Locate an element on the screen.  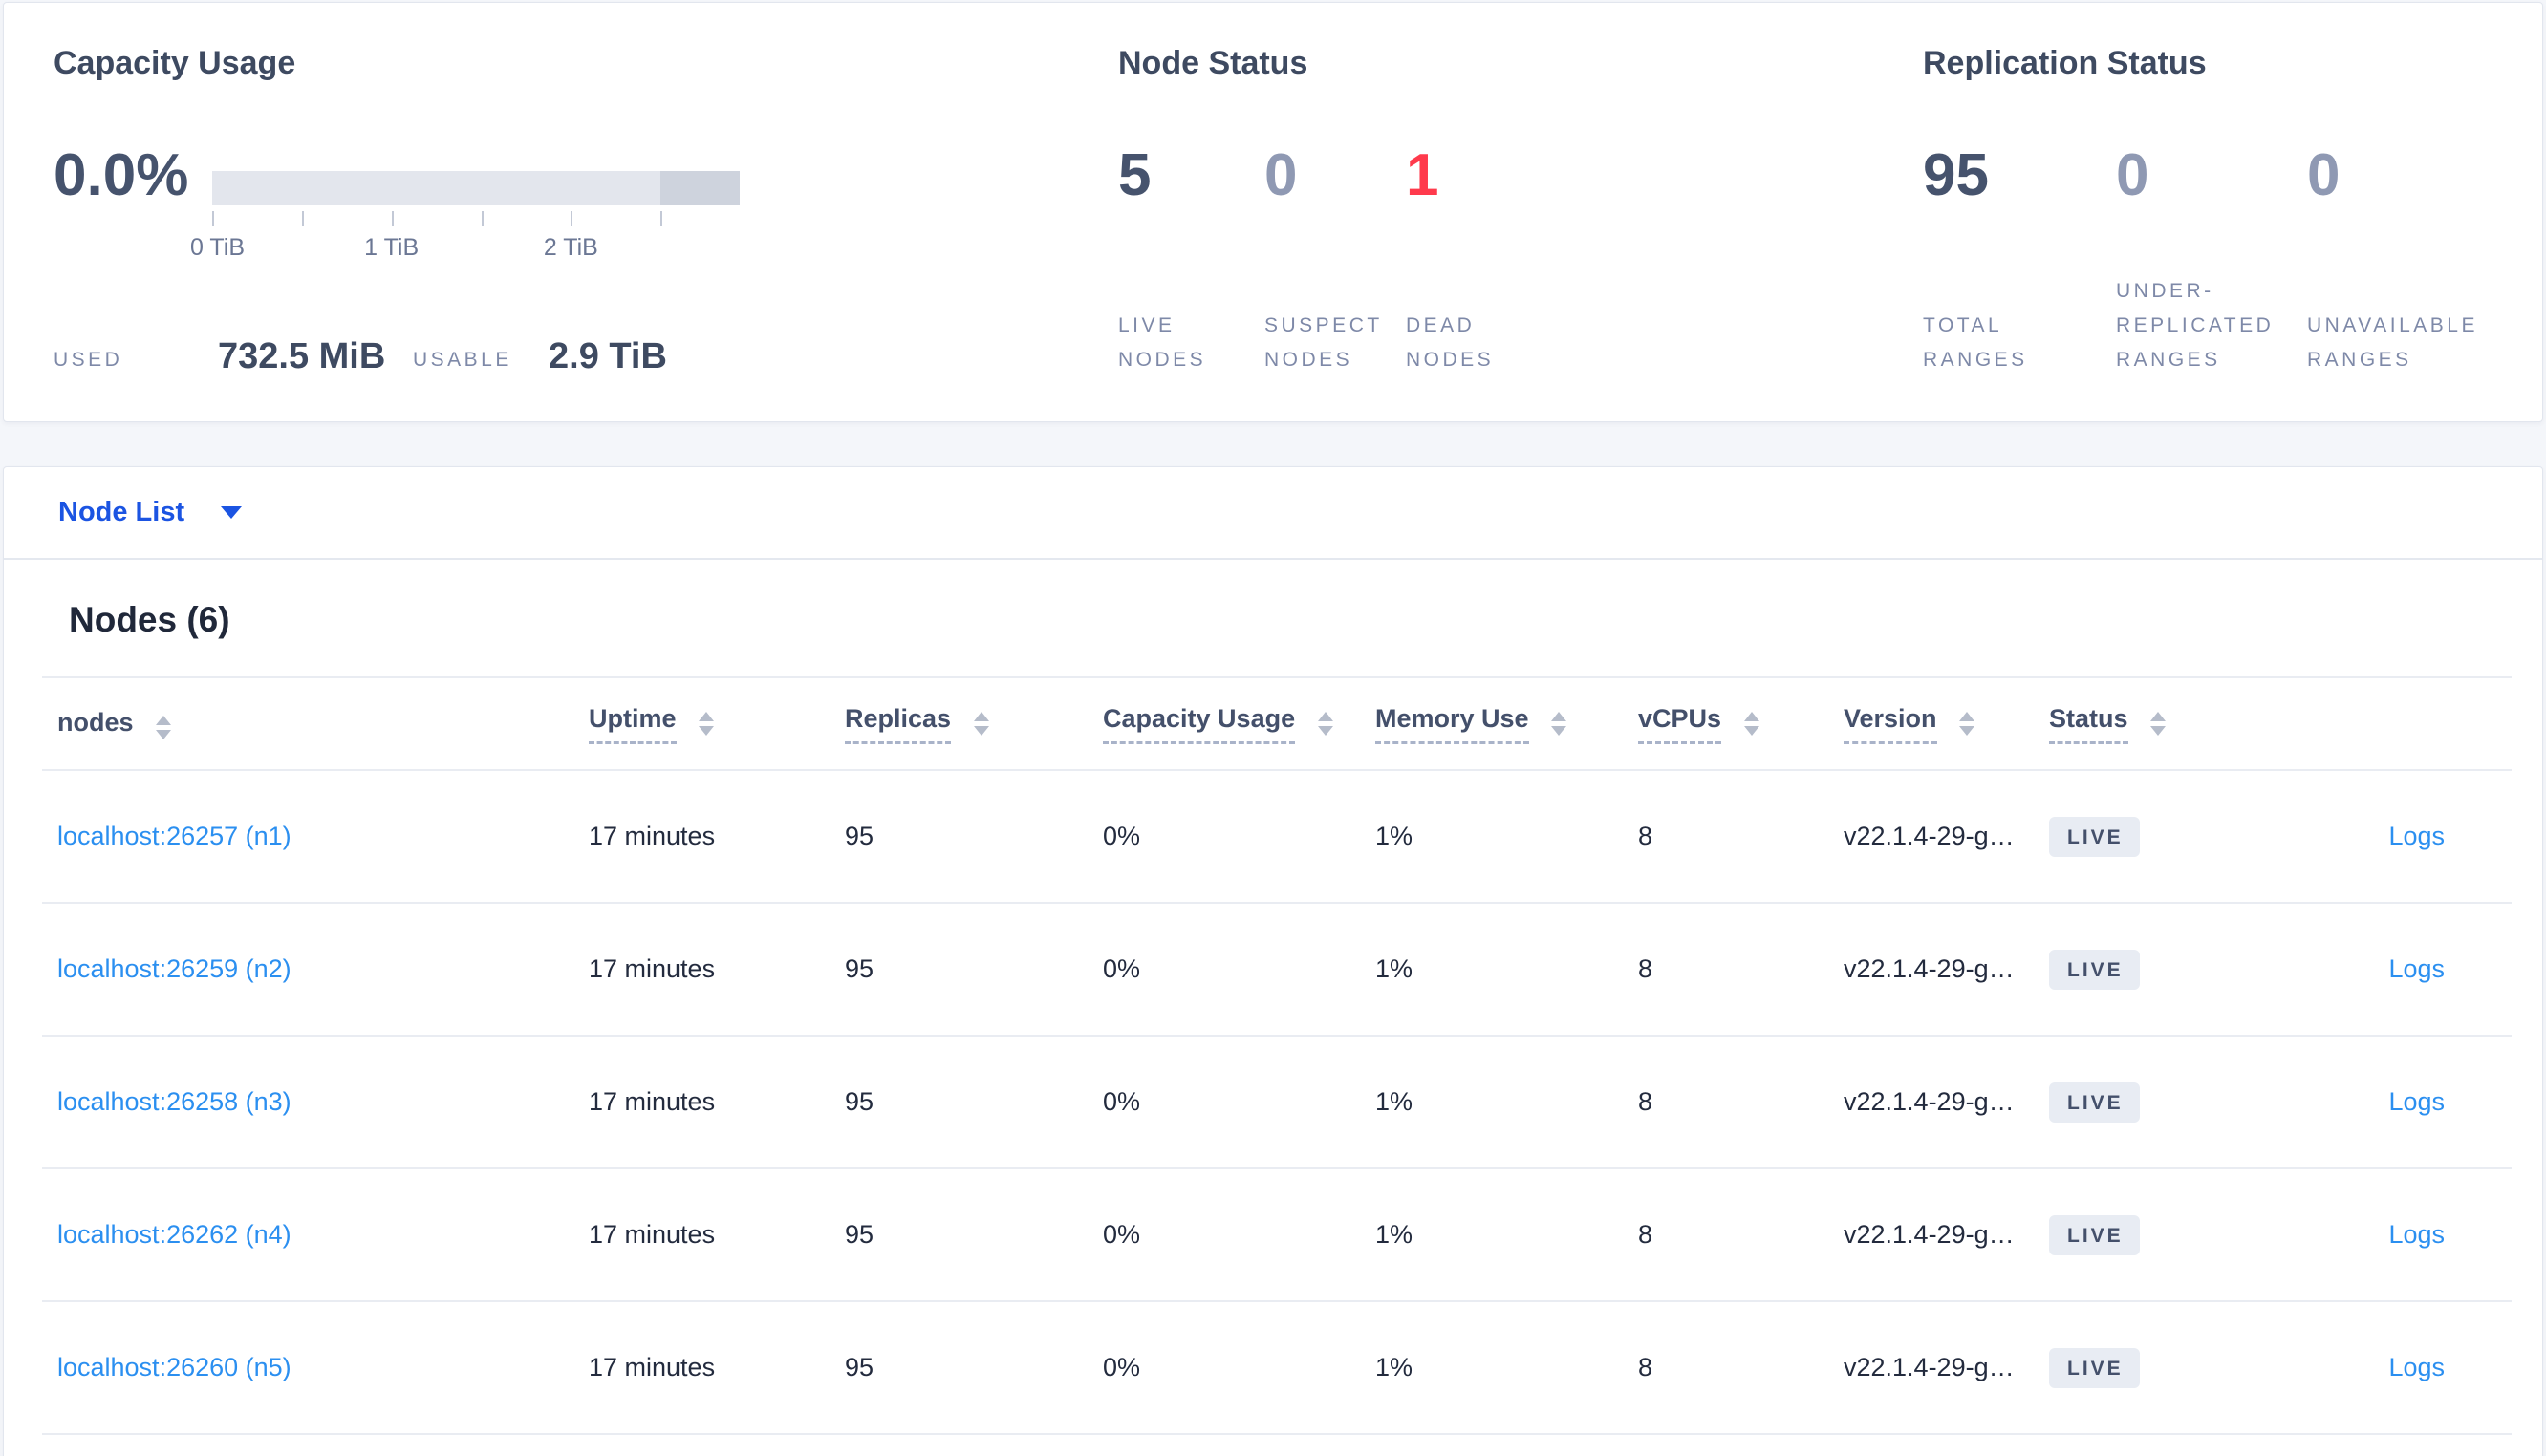
col-header-memory-use: Memory Use is located at coordinates (1506, 723).